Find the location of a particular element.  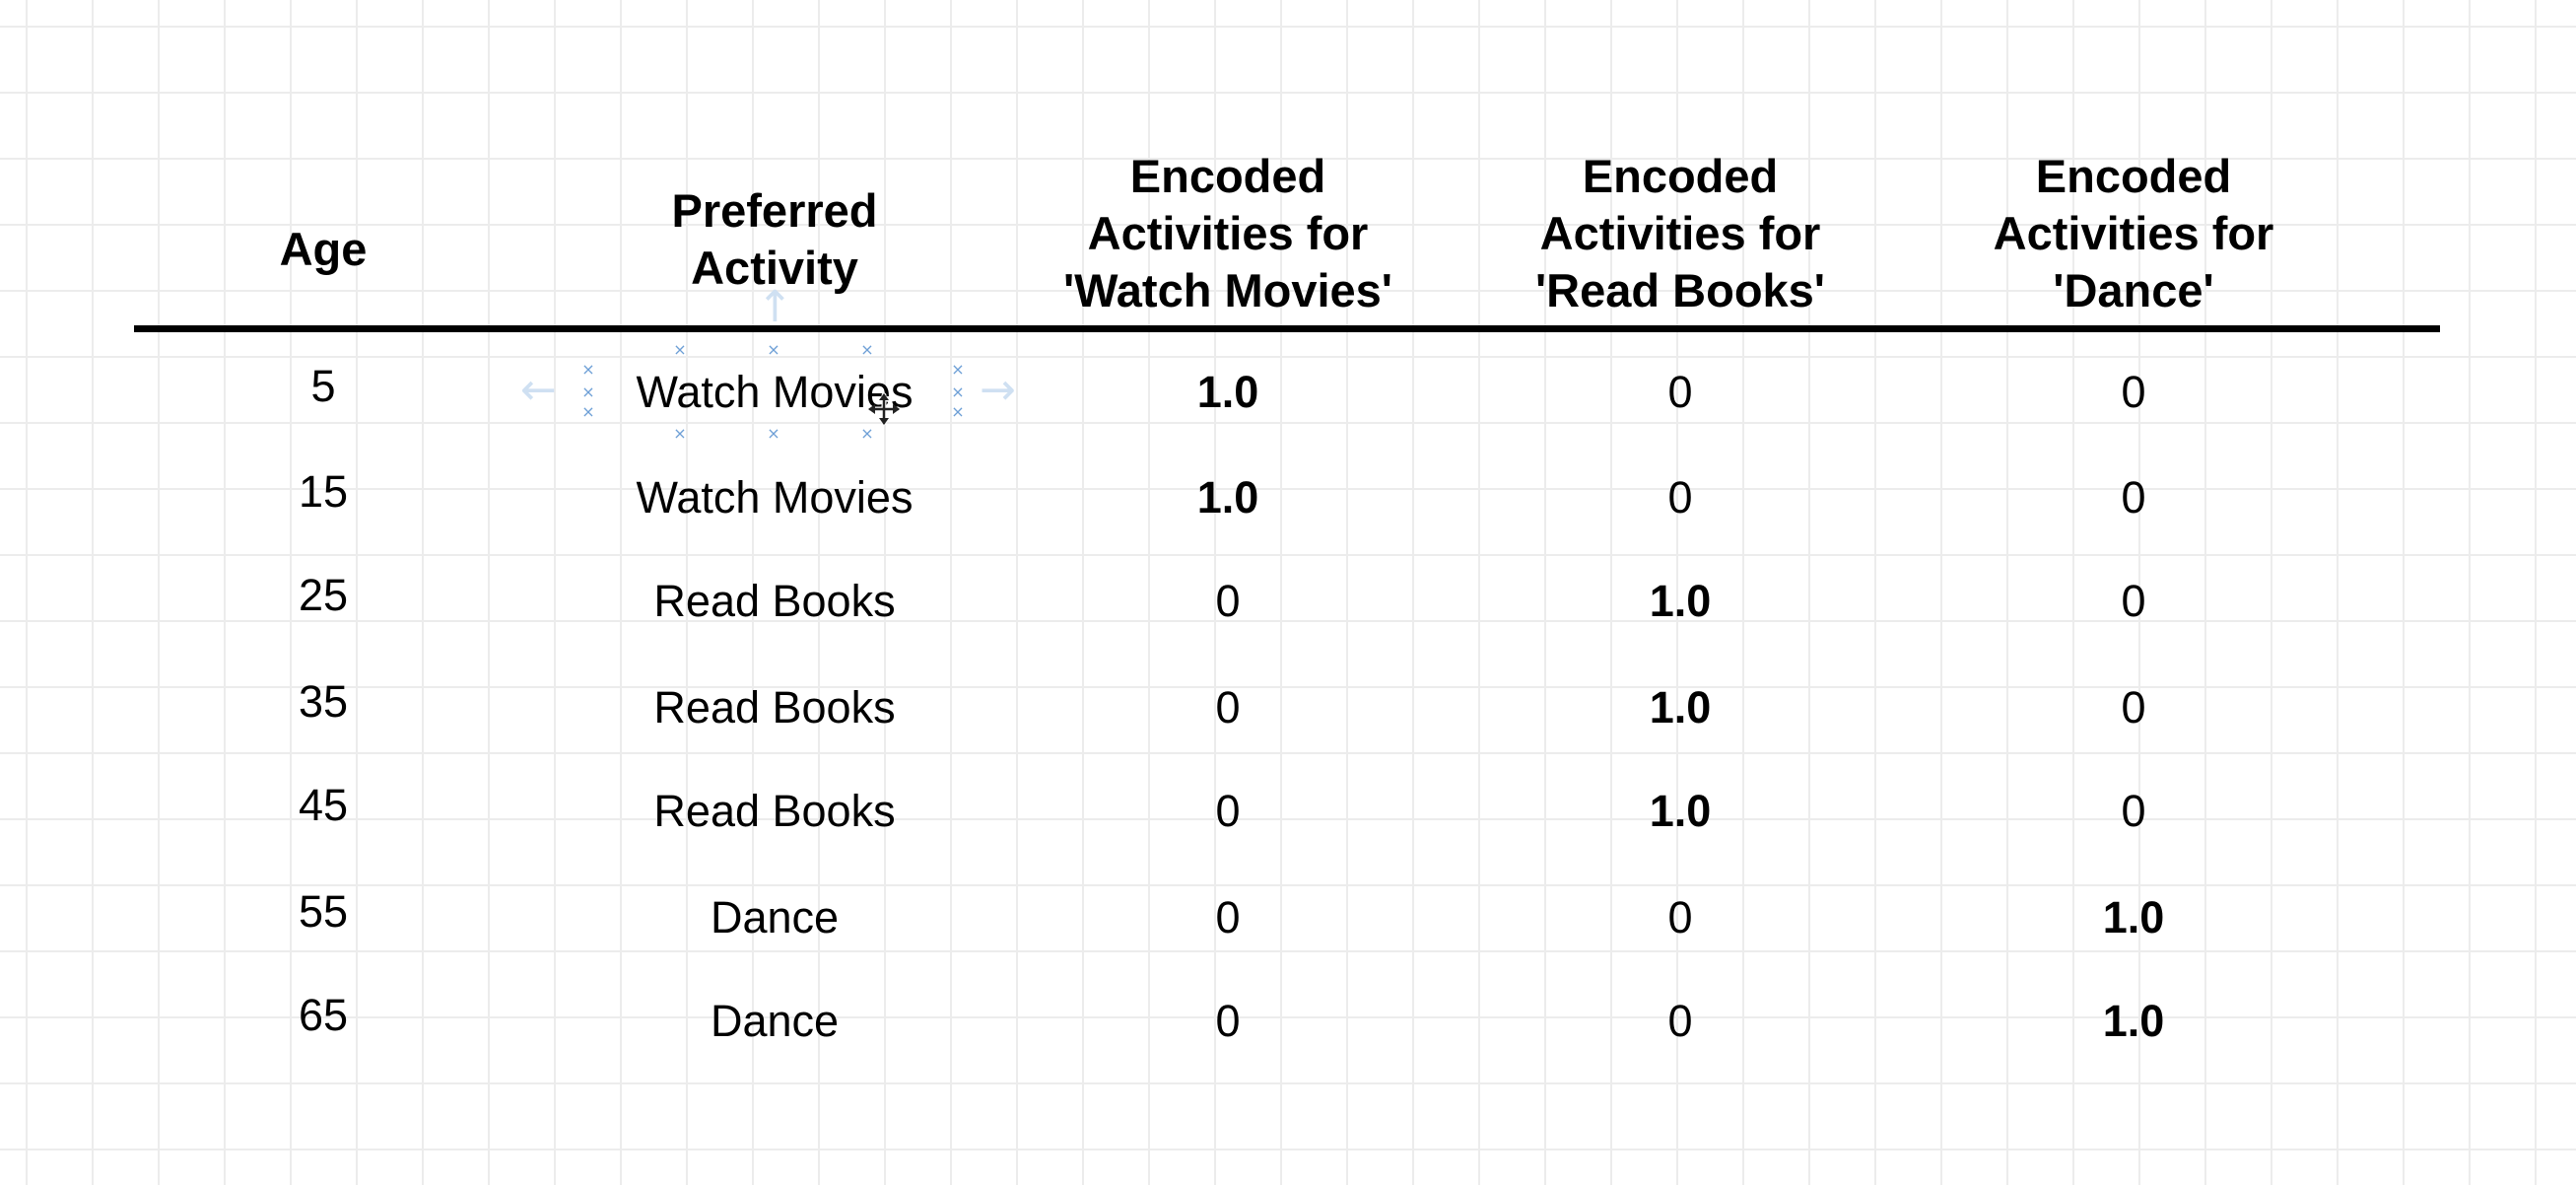

age-cell: 35 is located at coordinates (323, 701).